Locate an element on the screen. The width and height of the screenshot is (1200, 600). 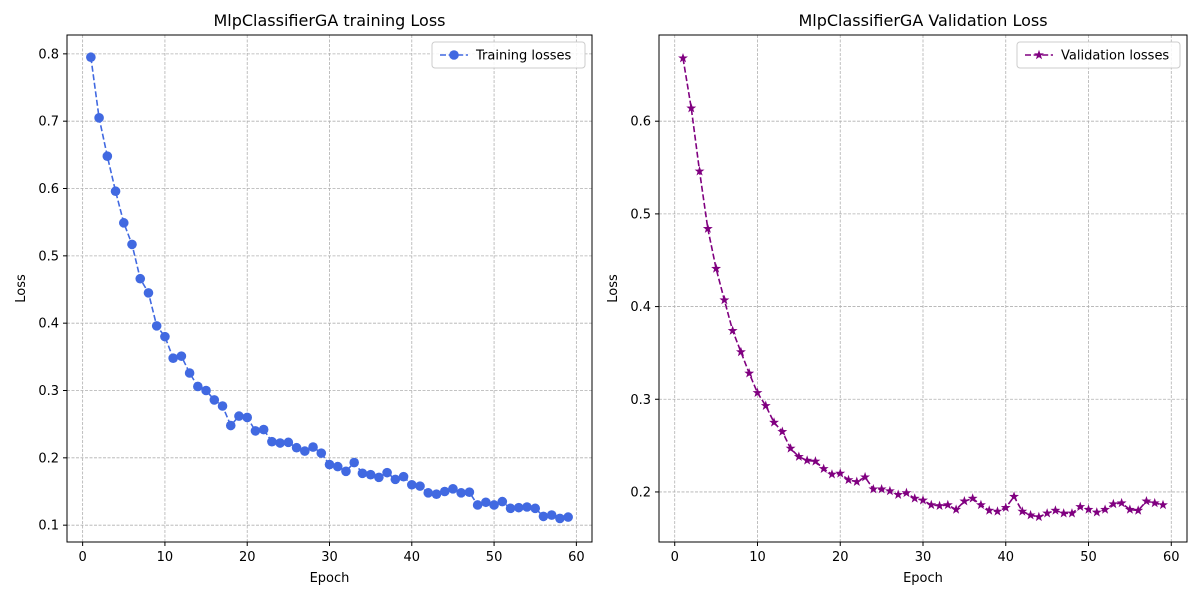
y-tick-label: 0.7 is located at coordinates (48, 122).